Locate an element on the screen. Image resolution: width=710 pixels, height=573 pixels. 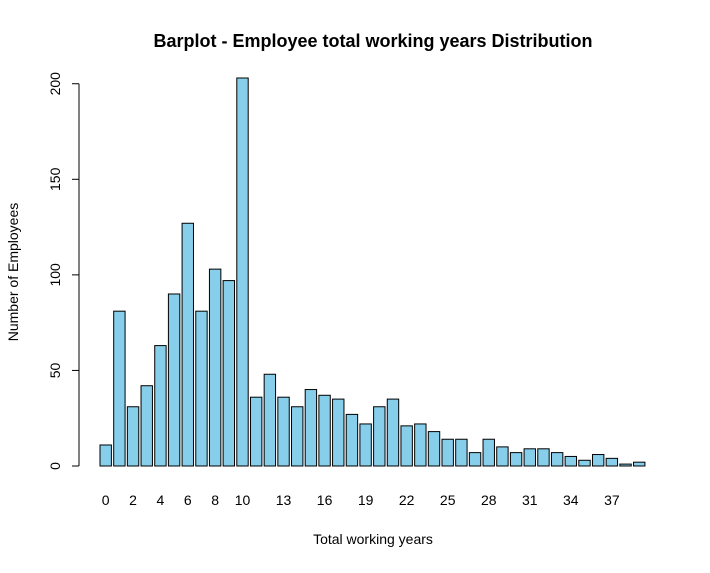
y-tick-label: 200 is located at coordinates (55, 84).